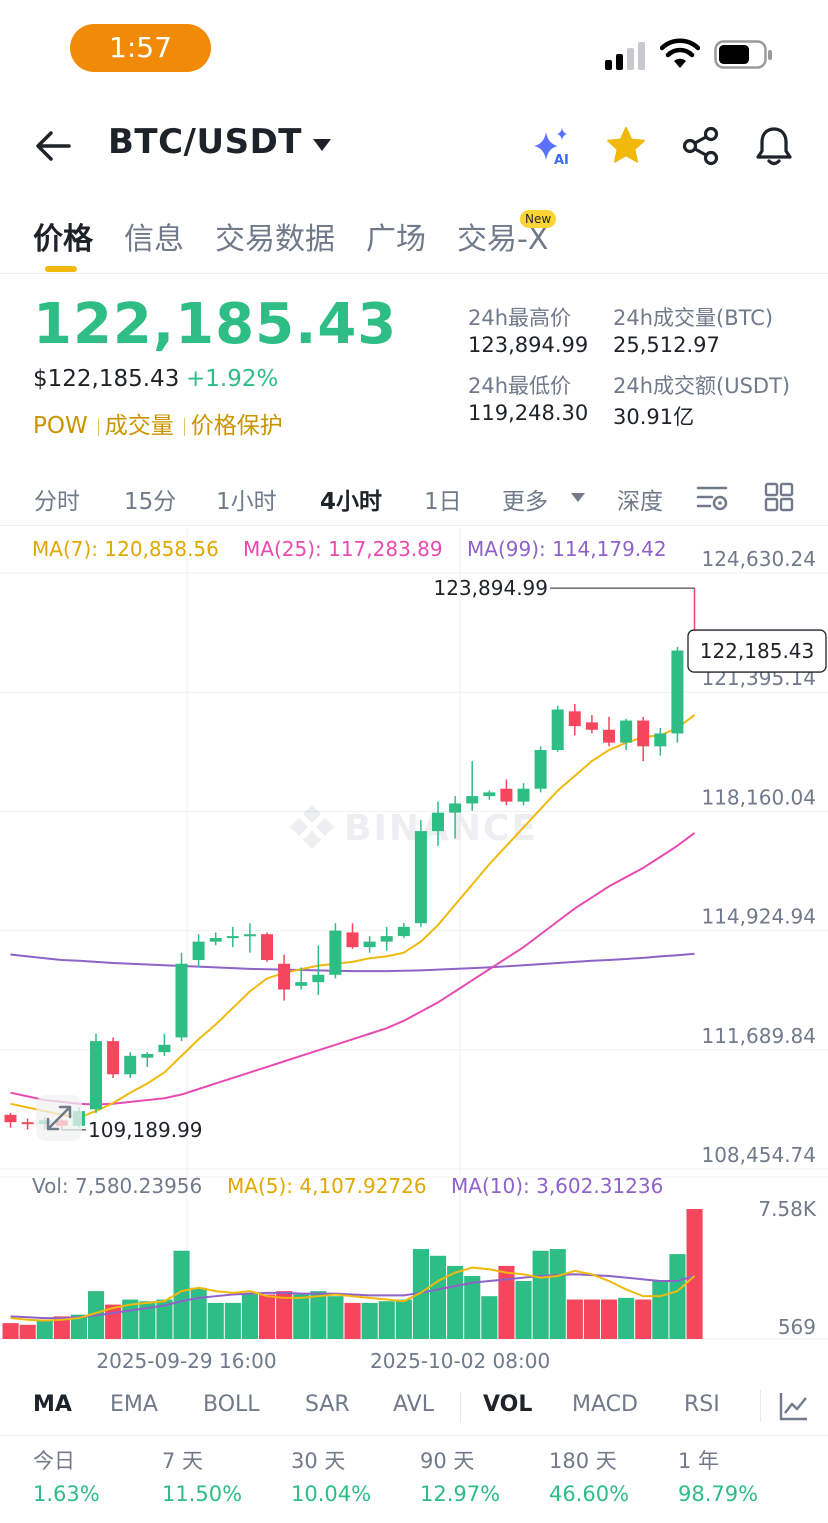 This screenshot has width=828, height=1523. I want to click on layout-grid-icon, so click(779, 497).